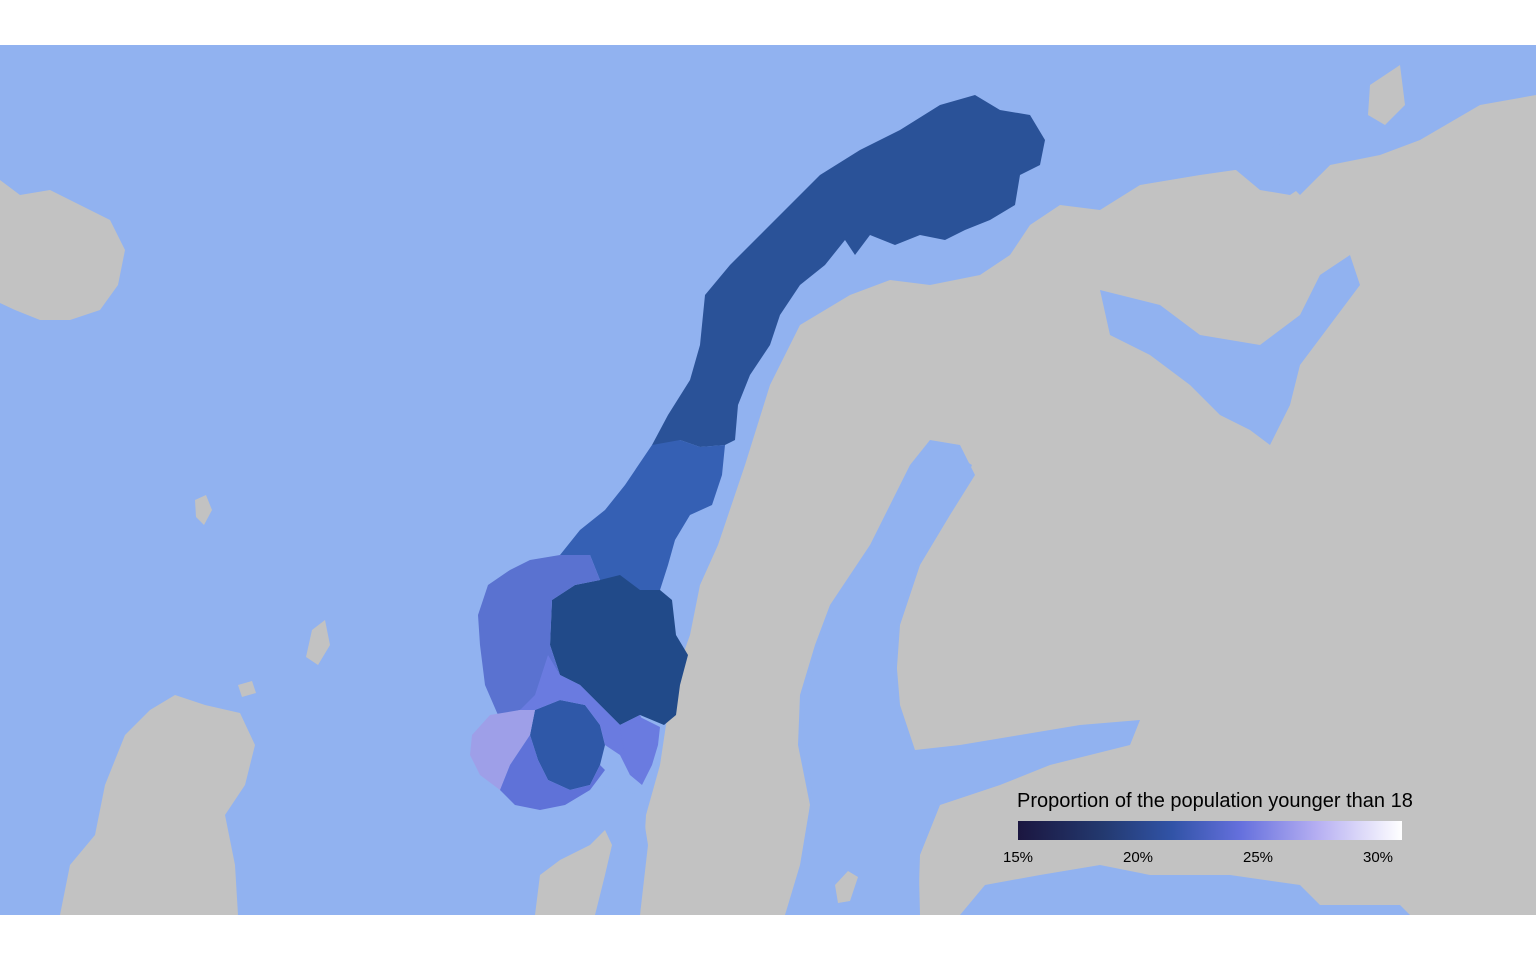 Image resolution: width=1536 pixels, height=960 pixels. Describe the element at coordinates (619, 650) in the screenshot. I see `region-inland-norway` at that location.